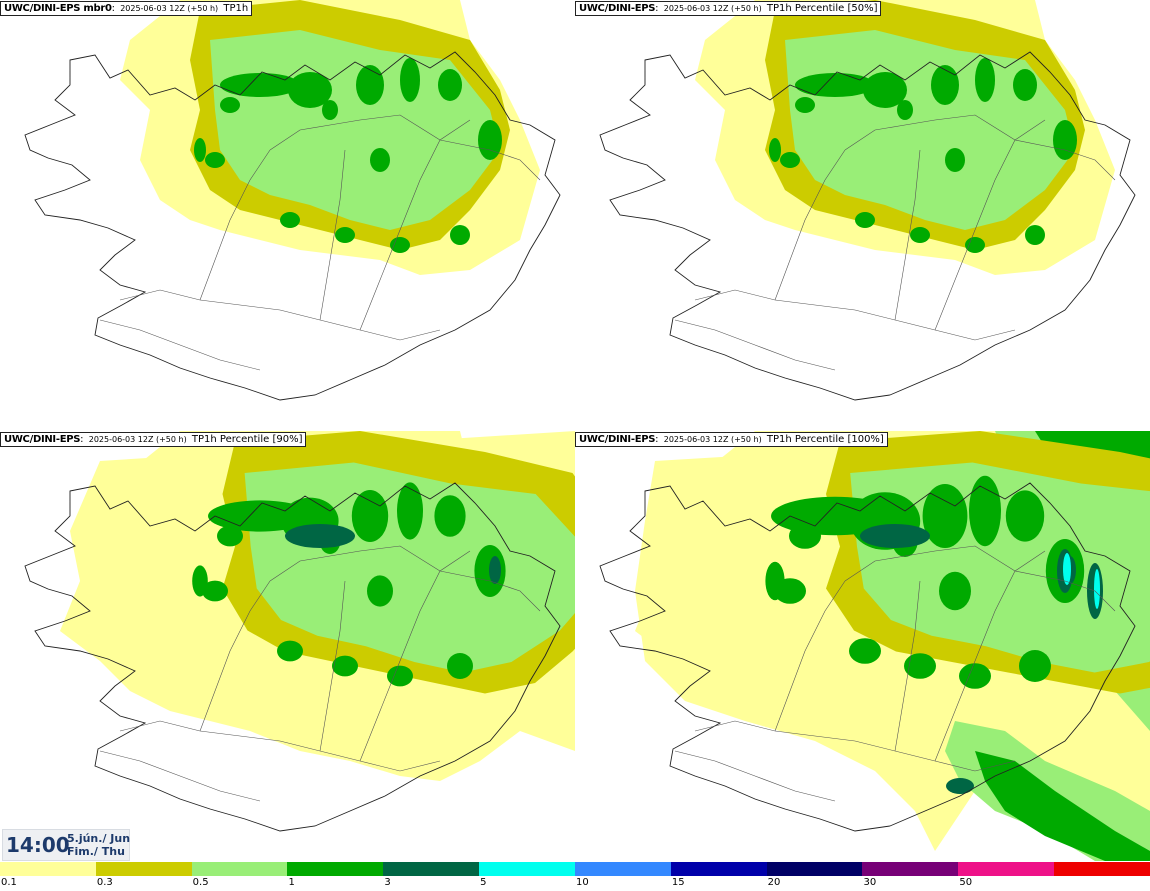 The image size is (1150, 891). Describe the element at coordinates (66, 845) in the screenshot. I see `valid-time-box: 14:00 5.jún./ Jun Fim./ Thu` at that location.